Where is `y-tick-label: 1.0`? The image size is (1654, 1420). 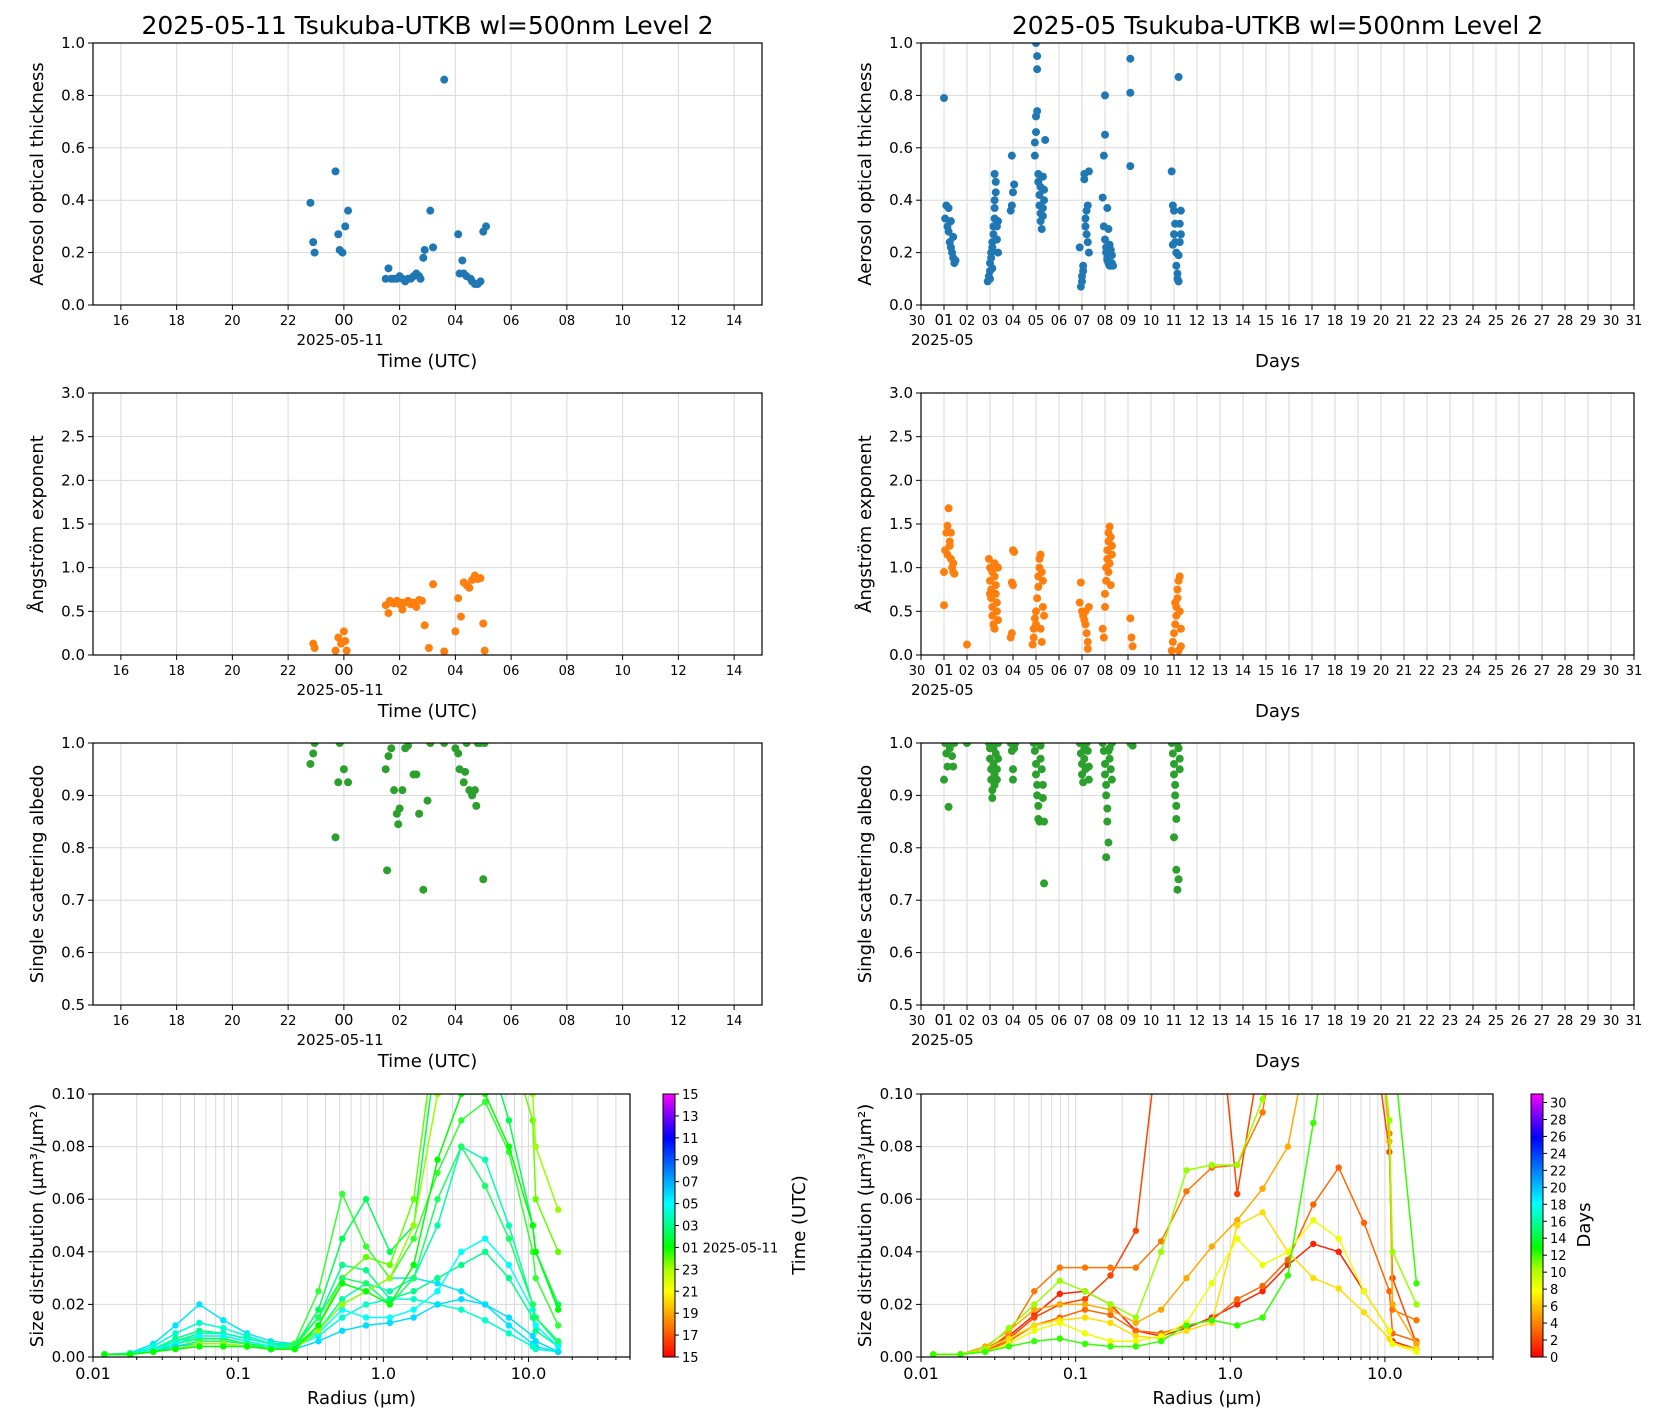 y-tick-label: 1.0 is located at coordinates (73, 43).